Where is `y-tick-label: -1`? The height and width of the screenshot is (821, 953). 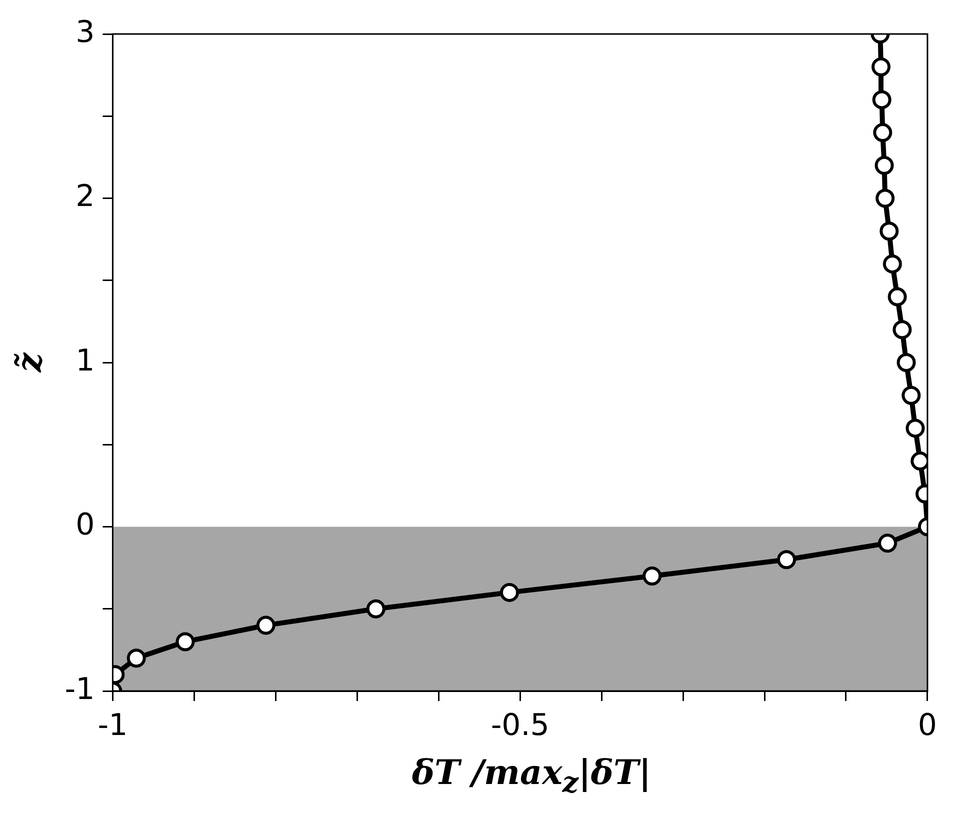
y-tick-label: -1 is located at coordinates (79, 689).